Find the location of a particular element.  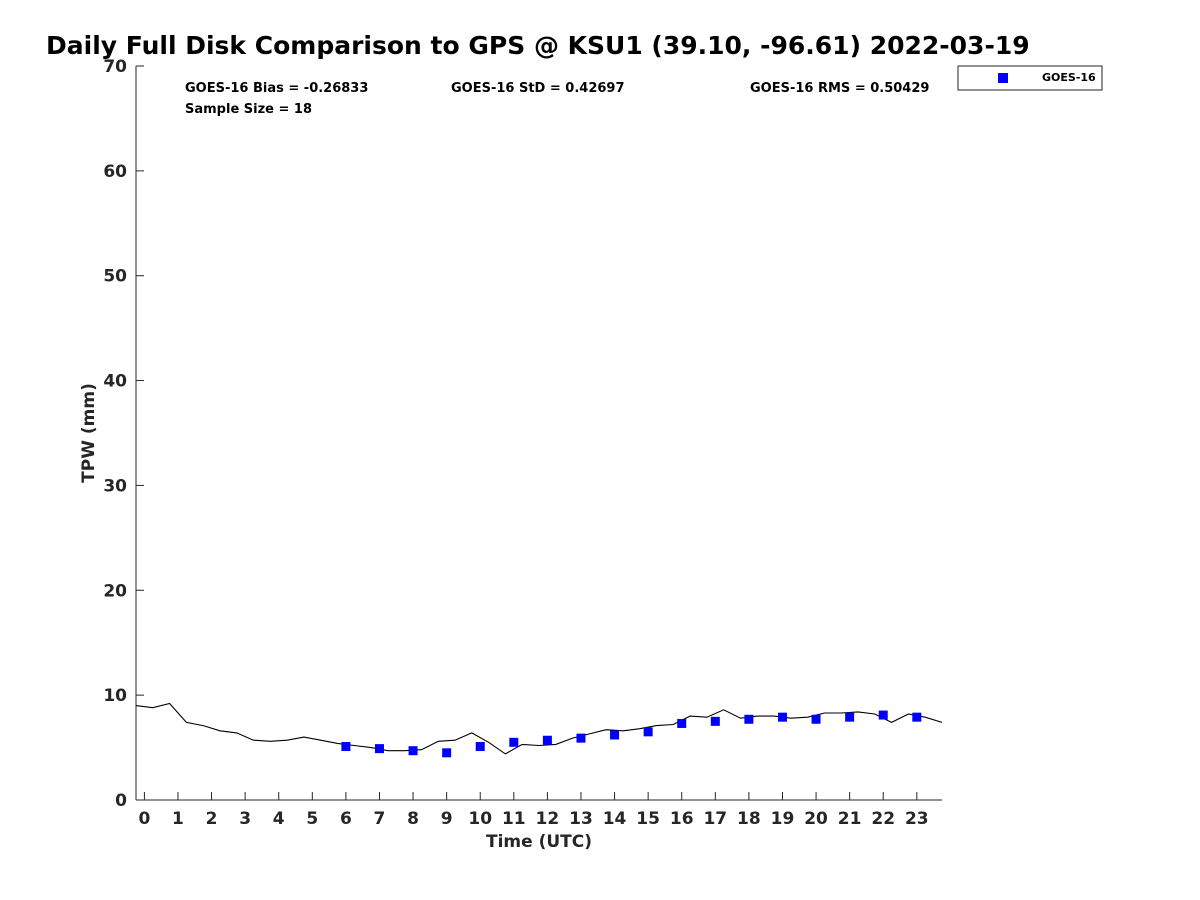

y-tick-label: 50 is located at coordinates (115, 277).